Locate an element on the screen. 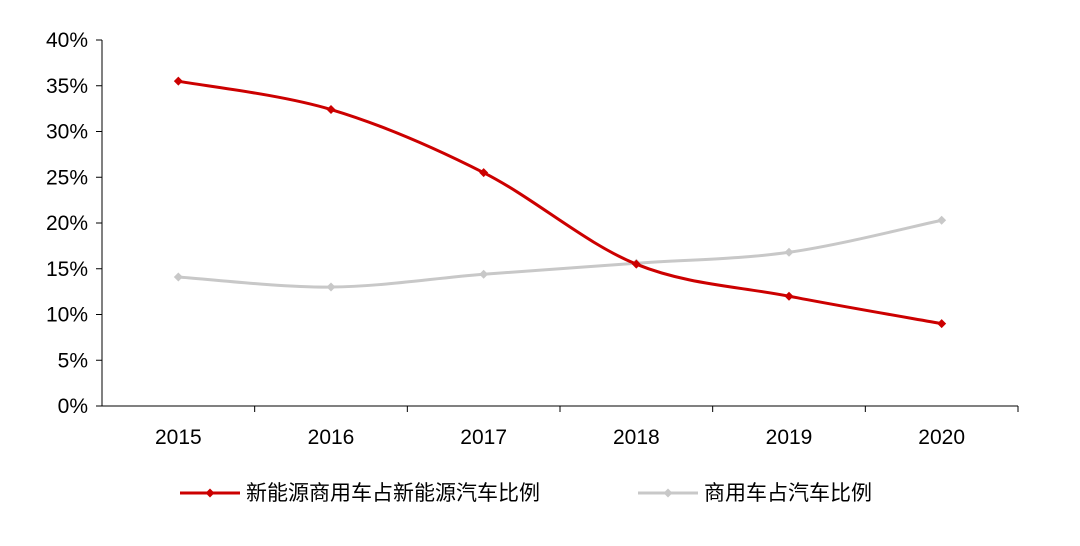 The width and height of the screenshot is (1080, 546). x-tick-label: 2017 is located at coordinates (483, 437).